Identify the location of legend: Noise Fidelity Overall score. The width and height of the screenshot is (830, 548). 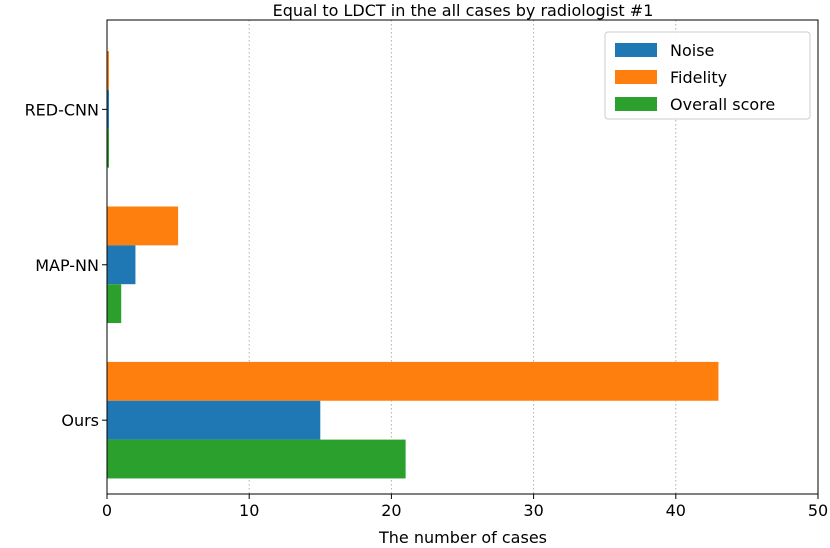
(707, 75).